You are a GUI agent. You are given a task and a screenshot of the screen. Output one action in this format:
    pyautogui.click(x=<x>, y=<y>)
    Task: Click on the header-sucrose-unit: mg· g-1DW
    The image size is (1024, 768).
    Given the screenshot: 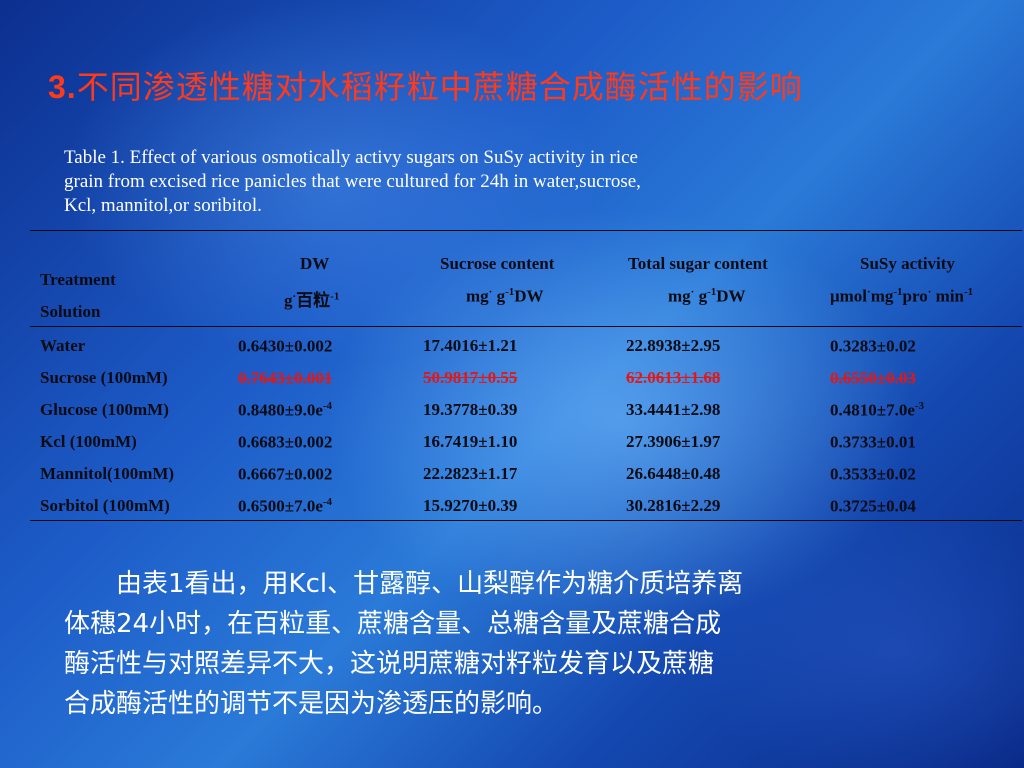 What is the action you would take?
    pyautogui.click(x=505, y=296)
    